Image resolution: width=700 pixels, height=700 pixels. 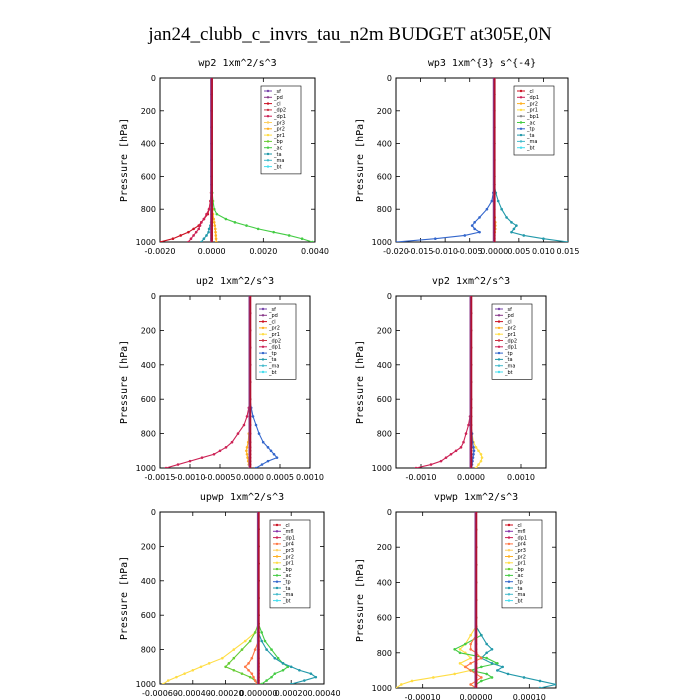 I want to click on legend-entry: _pd, so click(x=278, y=98).